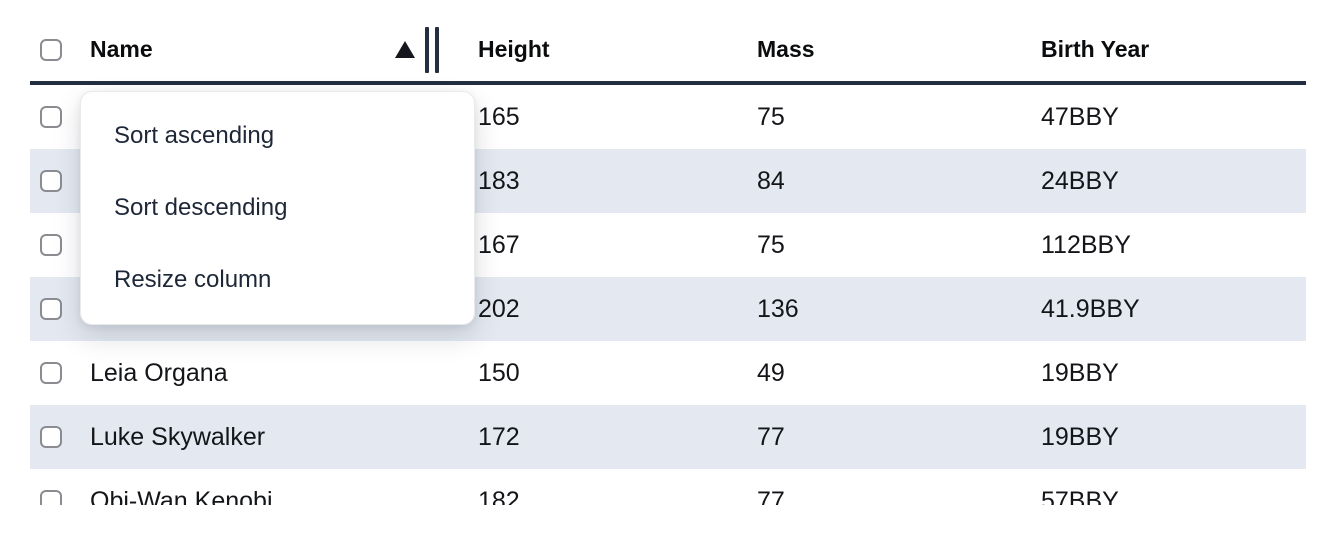 The height and width of the screenshot is (536, 1330). What do you see at coordinates (668, 373) in the screenshot?
I see `table-row: Leia Organa 150 49 19BBY` at bounding box center [668, 373].